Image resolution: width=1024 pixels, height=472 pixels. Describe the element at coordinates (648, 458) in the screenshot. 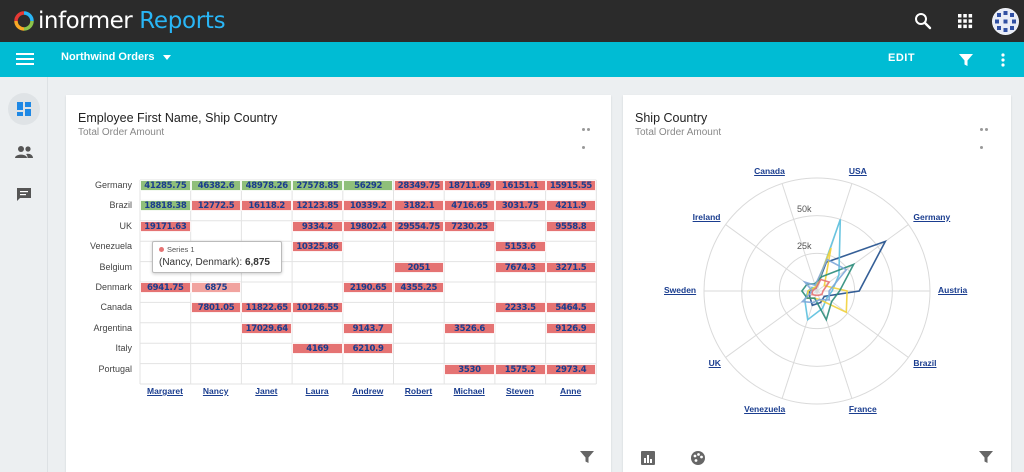

I see `chart-type-icon` at that location.